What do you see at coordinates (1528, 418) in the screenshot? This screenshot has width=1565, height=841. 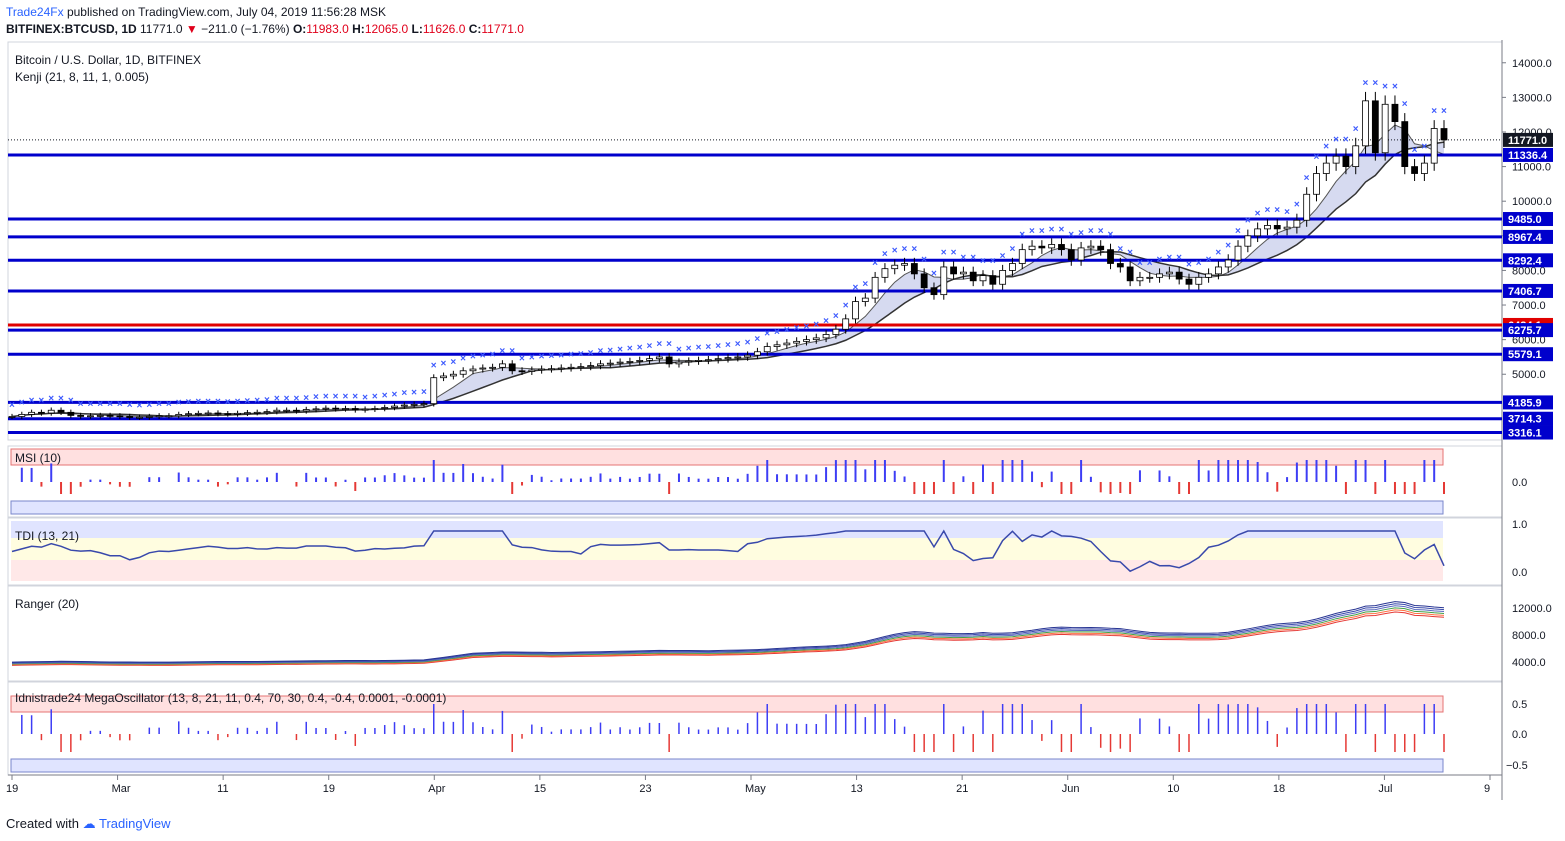 I see `level-tag` at bounding box center [1528, 418].